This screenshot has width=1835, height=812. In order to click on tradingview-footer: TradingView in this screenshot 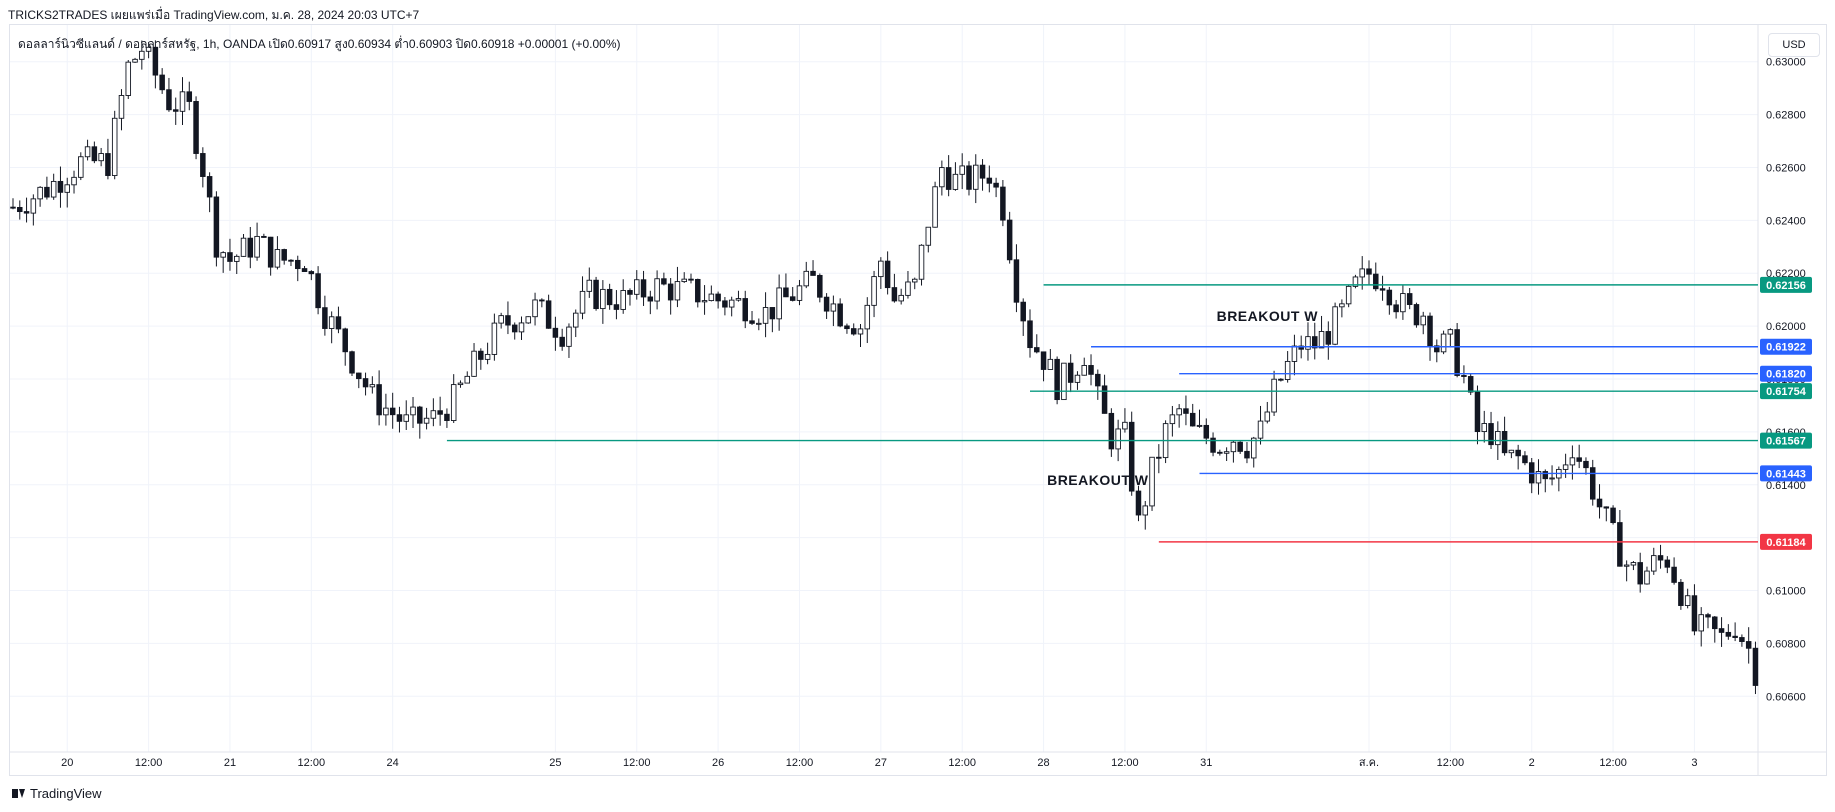, I will do `click(57, 793)`.